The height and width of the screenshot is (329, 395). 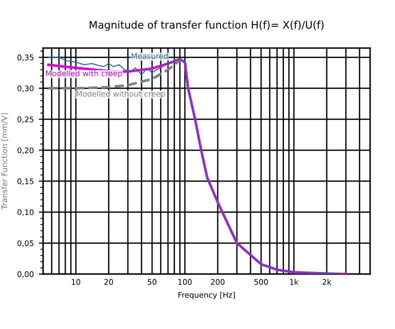 What do you see at coordinates (207, 25) in the screenshot?
I see `chart-title: Magnitude of transfer function H(f)= X(f)/U(f)` at bounding box center [207, 25].